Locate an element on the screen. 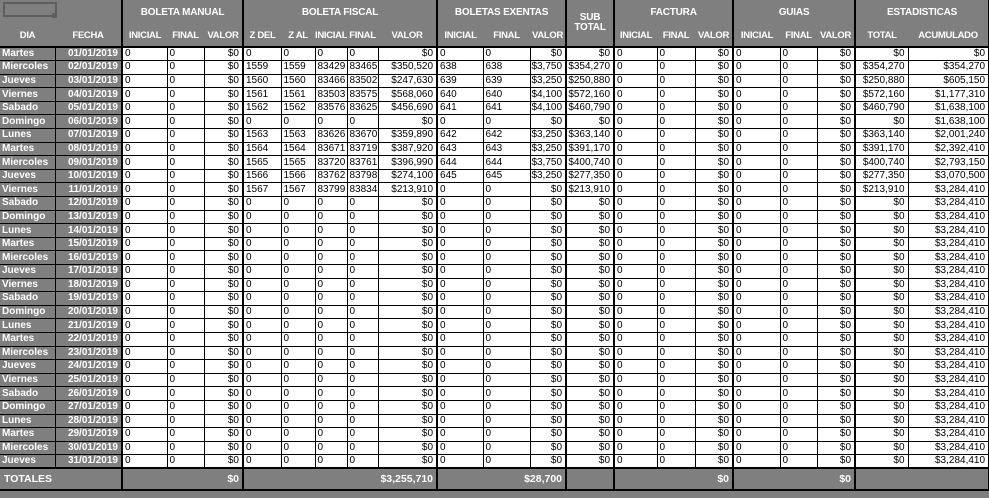  cell-fecha: 19/01/2019 is located at coordinates (88, 298).